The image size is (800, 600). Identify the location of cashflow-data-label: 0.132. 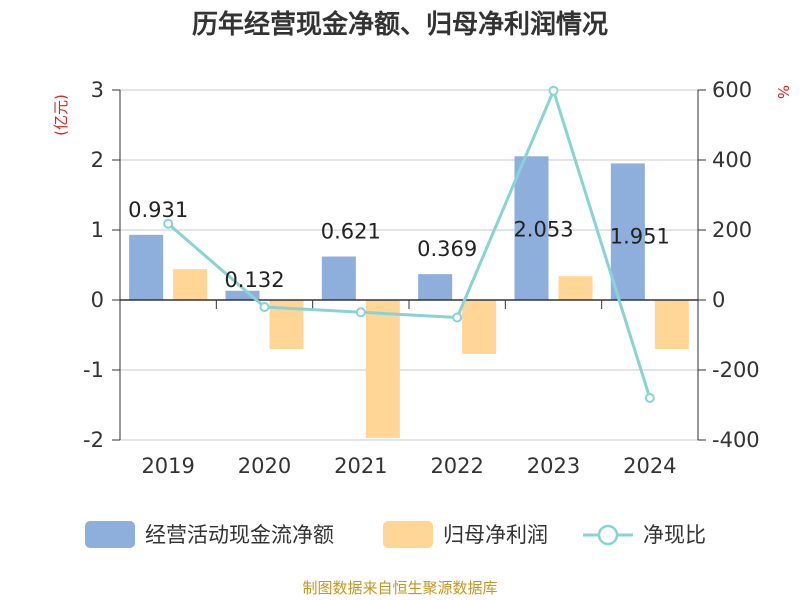
(254, 280).